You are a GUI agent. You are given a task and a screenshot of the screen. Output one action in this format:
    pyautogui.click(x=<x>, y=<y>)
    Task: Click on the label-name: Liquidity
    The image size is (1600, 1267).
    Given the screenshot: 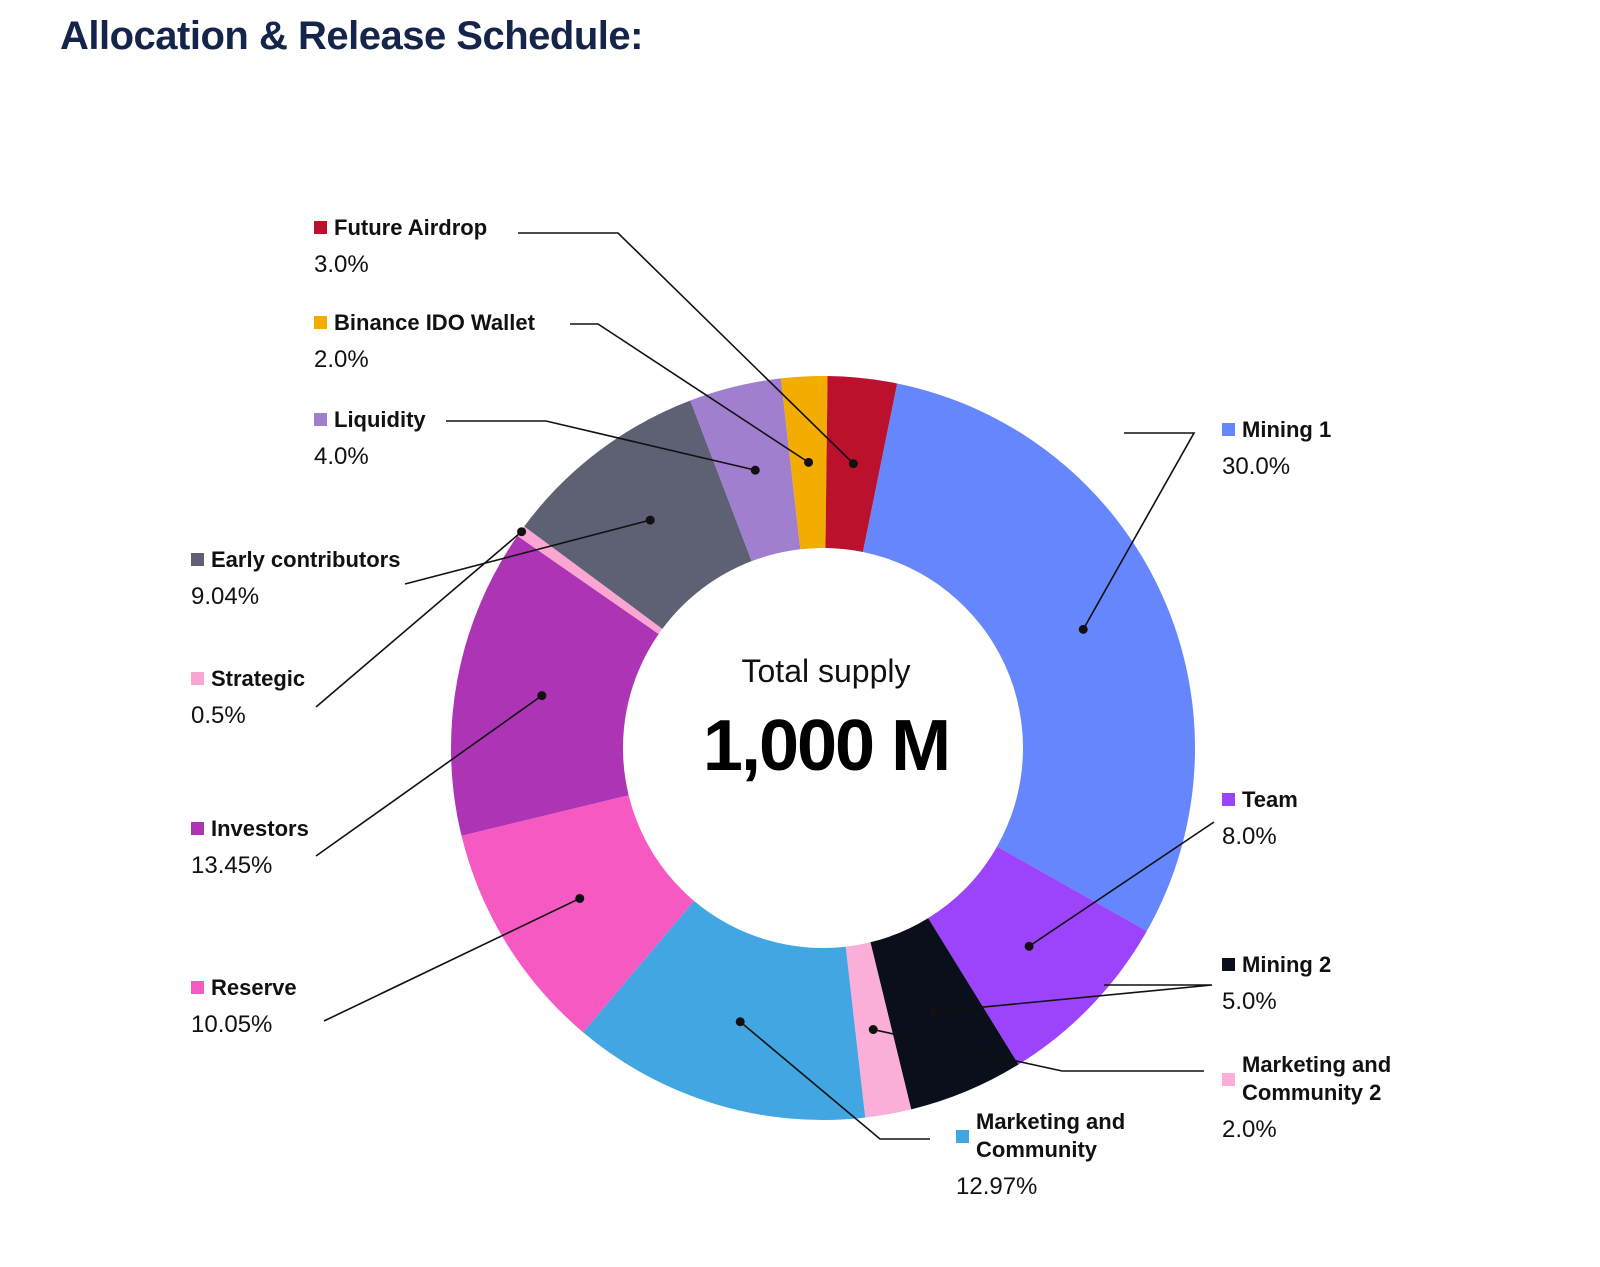 What is the action you would take?
    pyautogui.click(x=380, y=419)
    